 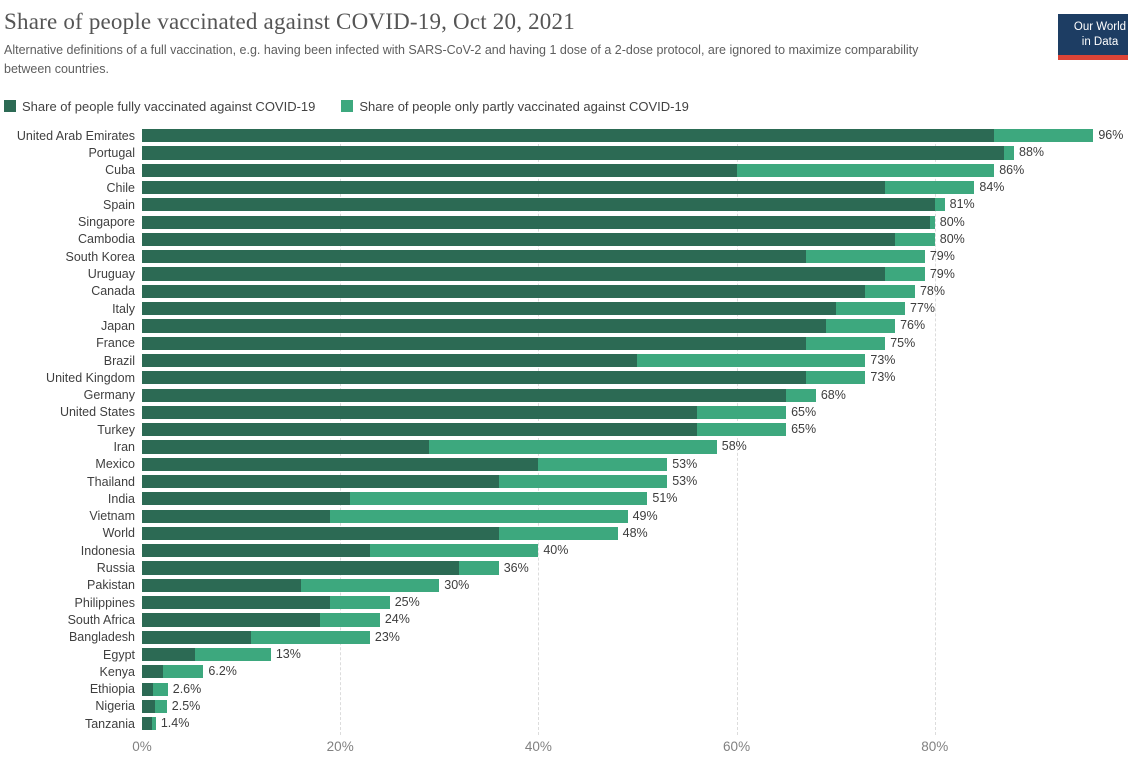 I want to click on bar-track: 76%, so click(x=635, y=326).